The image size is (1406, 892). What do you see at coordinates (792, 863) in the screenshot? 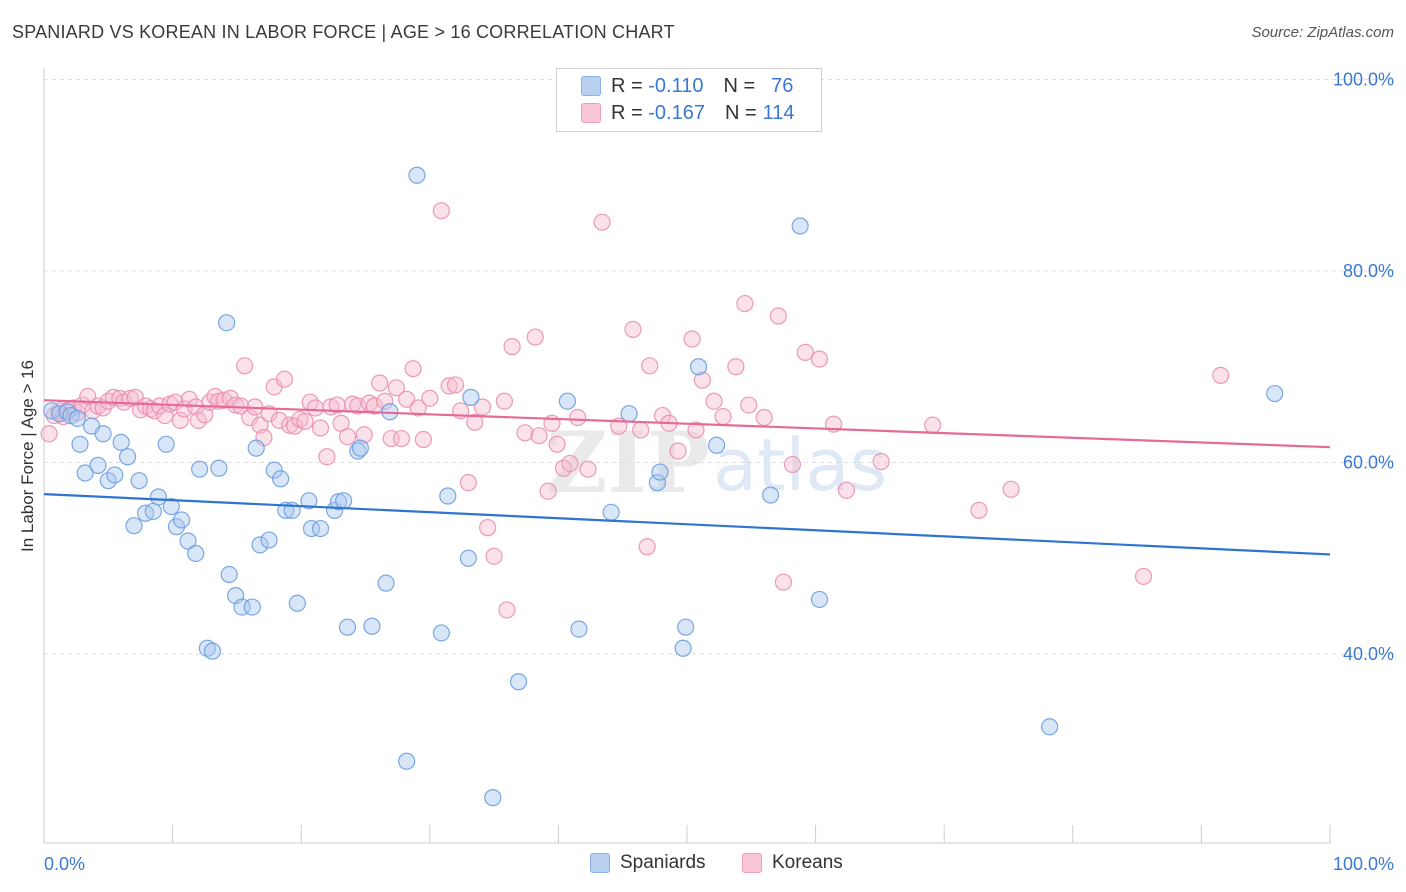
I see `legend-item-koreans: Koreans` at bounding box center [792, 863].